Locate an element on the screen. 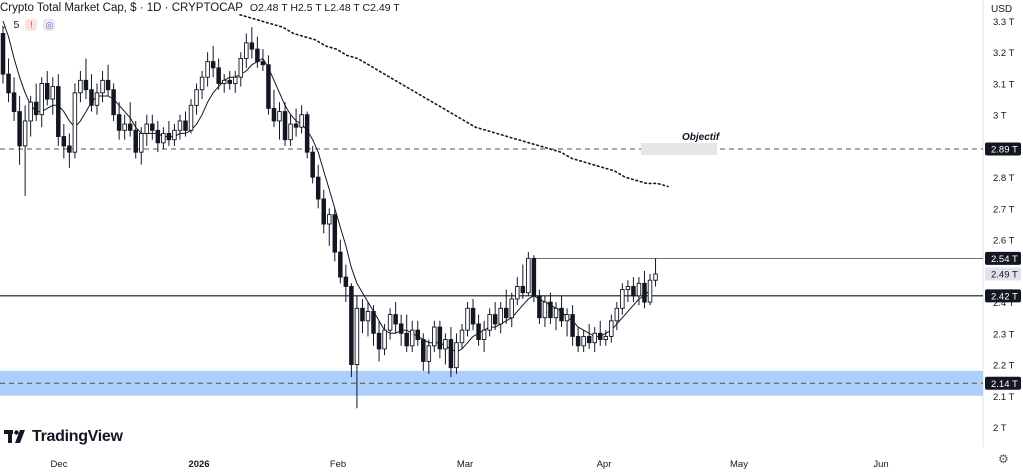  alert-icon: ! is located at coordinates (31, 25).